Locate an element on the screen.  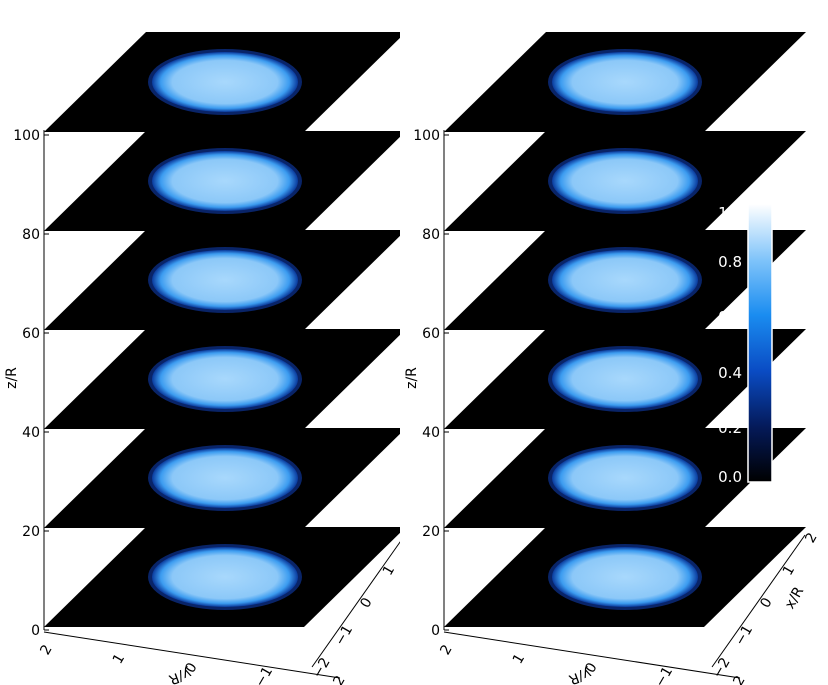
colorbar: 0.0 0.2 0.4 0.6 0.8 1.0 is located at coordinates (745, 344).